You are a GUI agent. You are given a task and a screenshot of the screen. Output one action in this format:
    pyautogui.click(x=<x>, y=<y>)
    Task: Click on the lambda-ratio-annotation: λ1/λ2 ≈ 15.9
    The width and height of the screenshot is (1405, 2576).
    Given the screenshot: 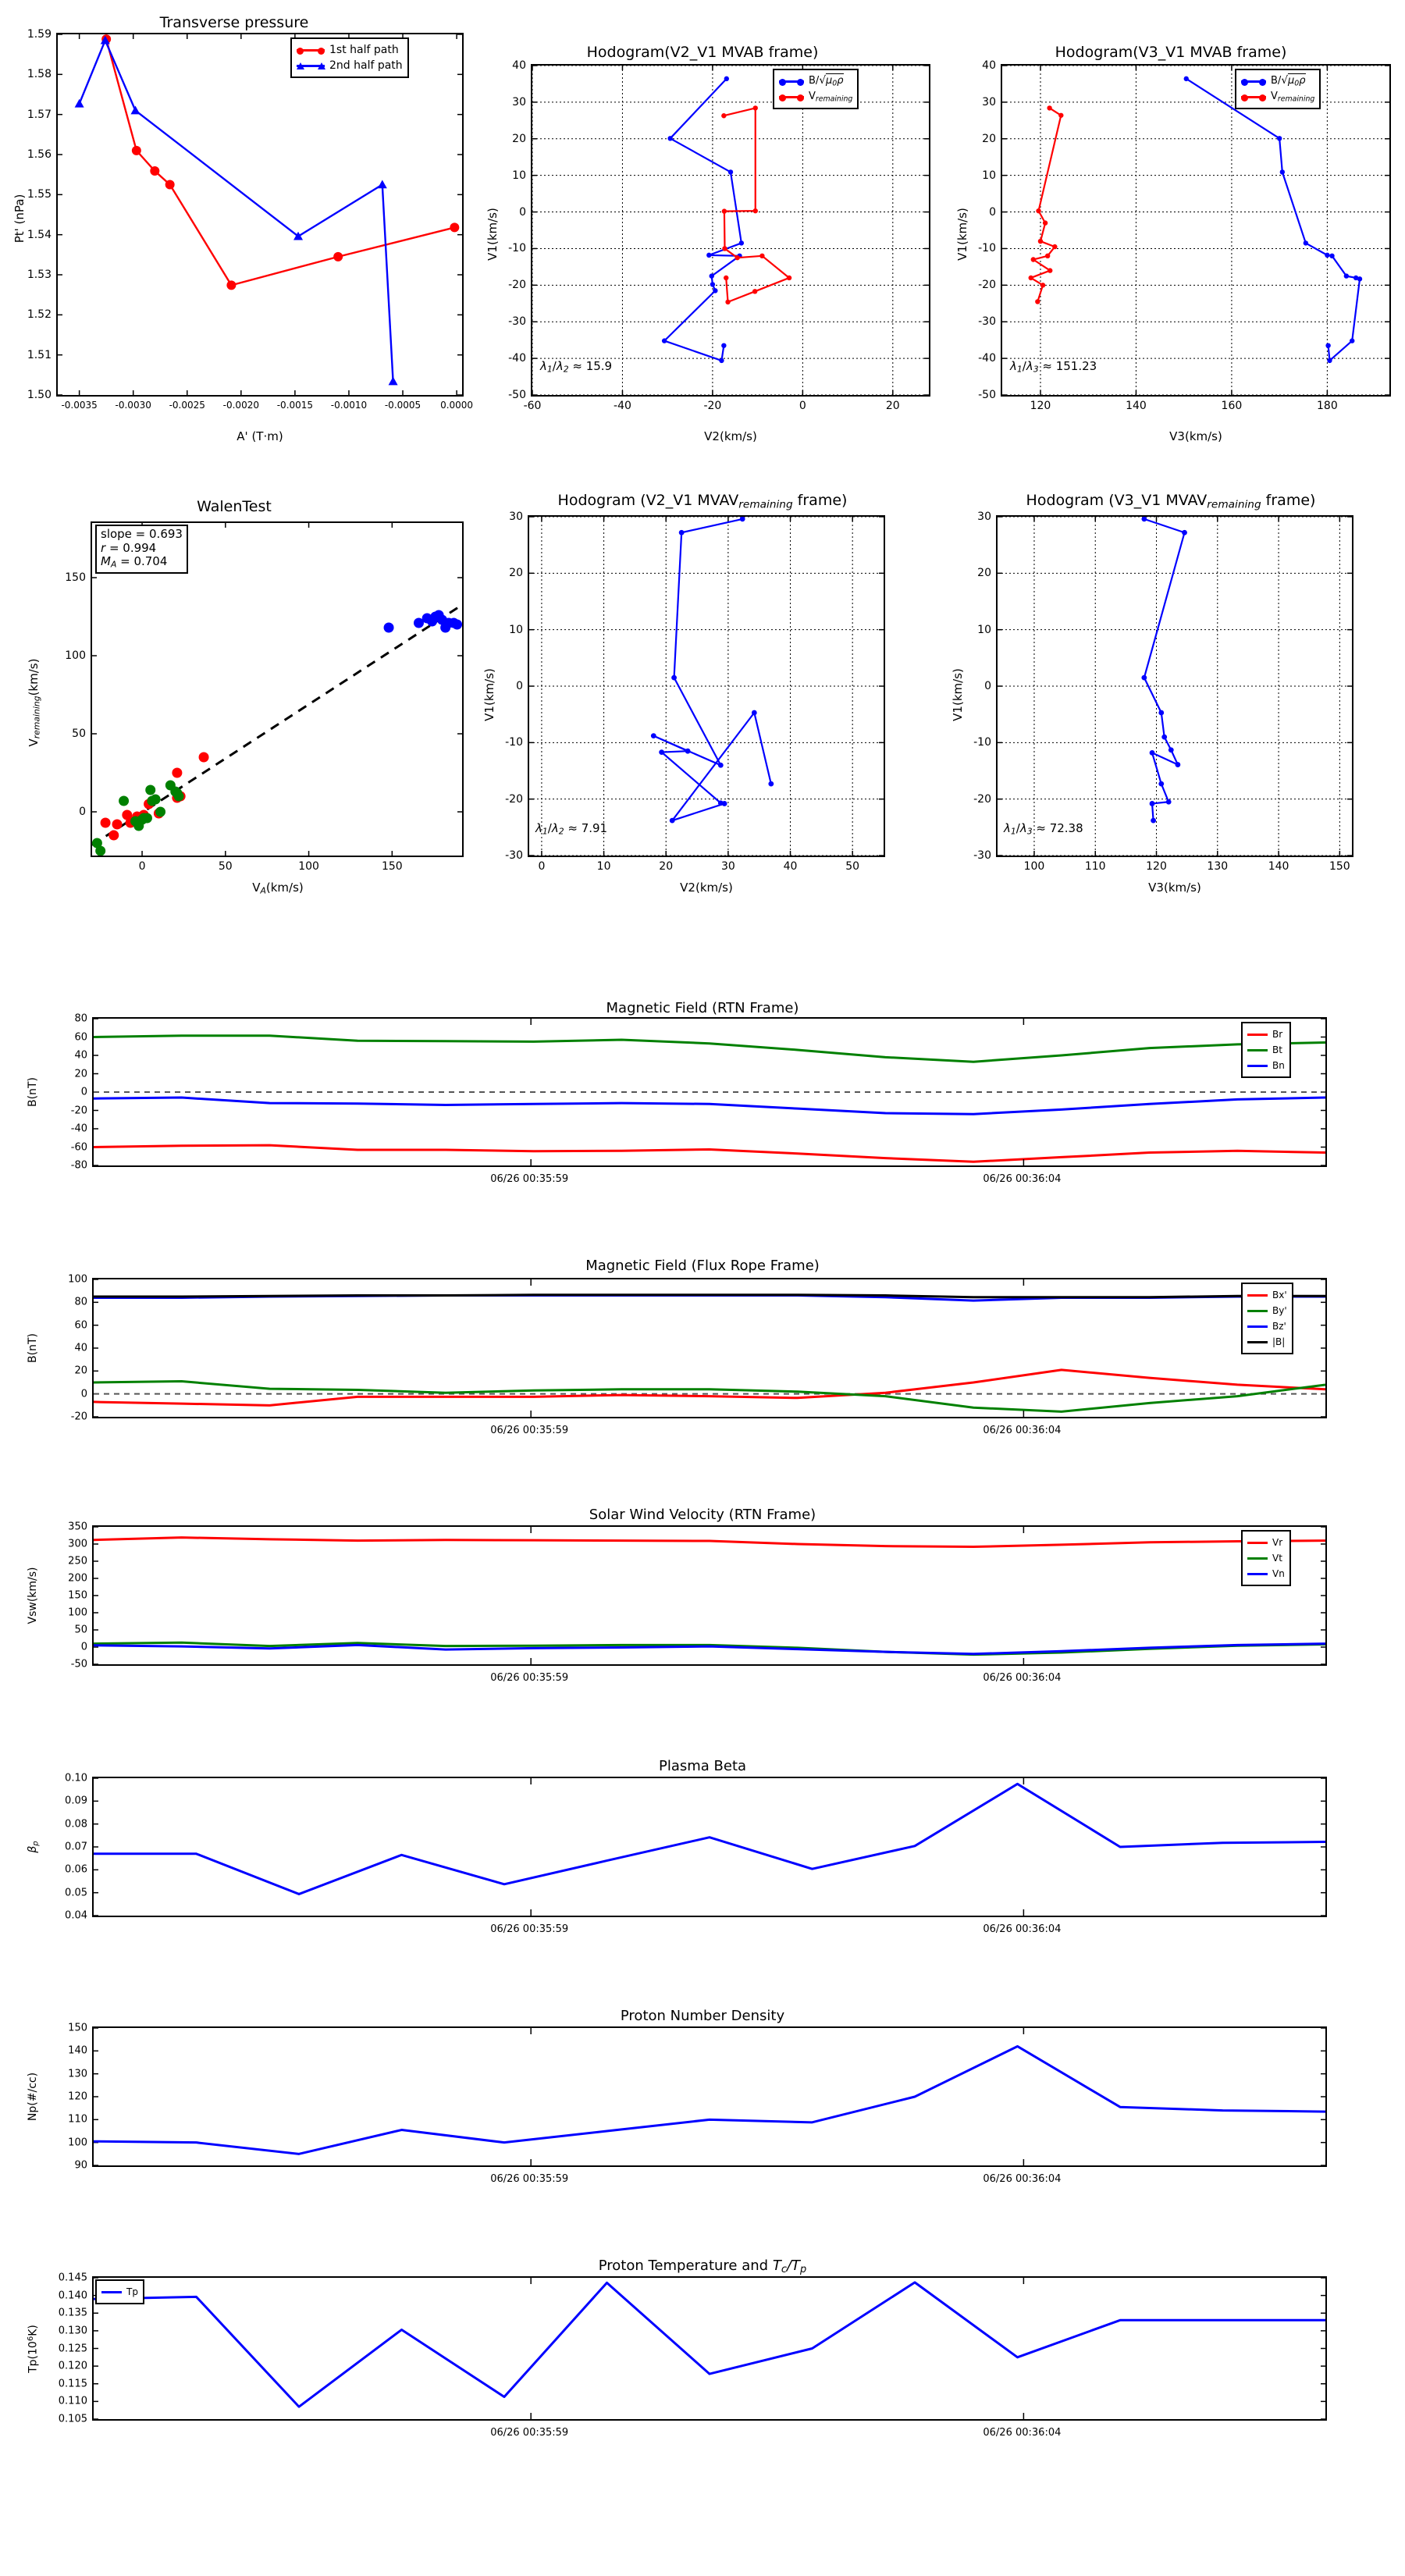 What is the action you would take?
    pyautogui.click(x=576, y=367)
    